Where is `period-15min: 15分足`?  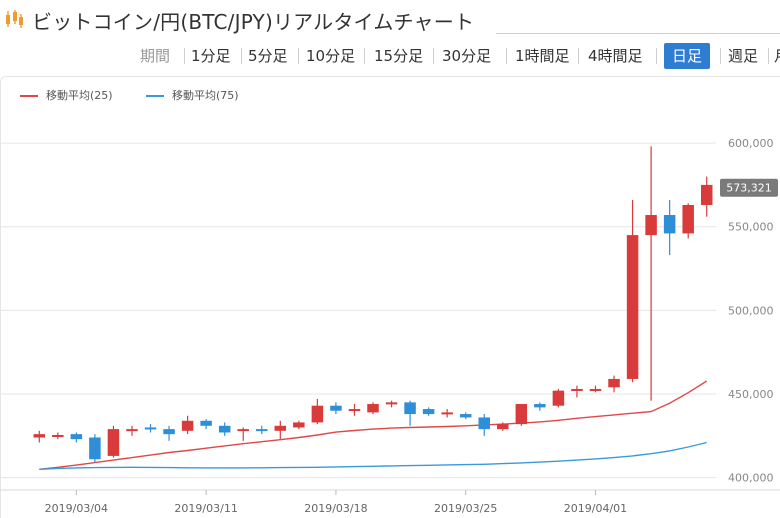 period-15min: 15分足 is located at coordinates (399, 56).